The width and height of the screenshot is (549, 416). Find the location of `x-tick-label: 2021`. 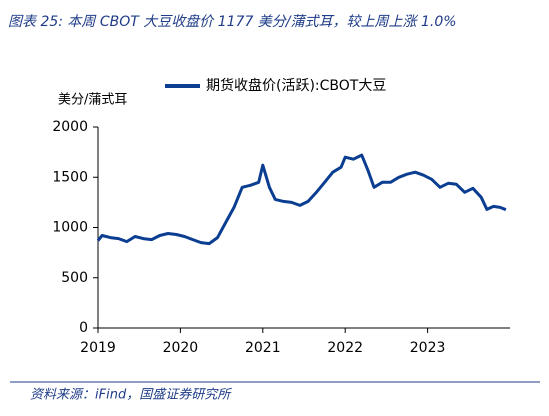

x-tick-label: 2021 is located at coordinates (263, 348).